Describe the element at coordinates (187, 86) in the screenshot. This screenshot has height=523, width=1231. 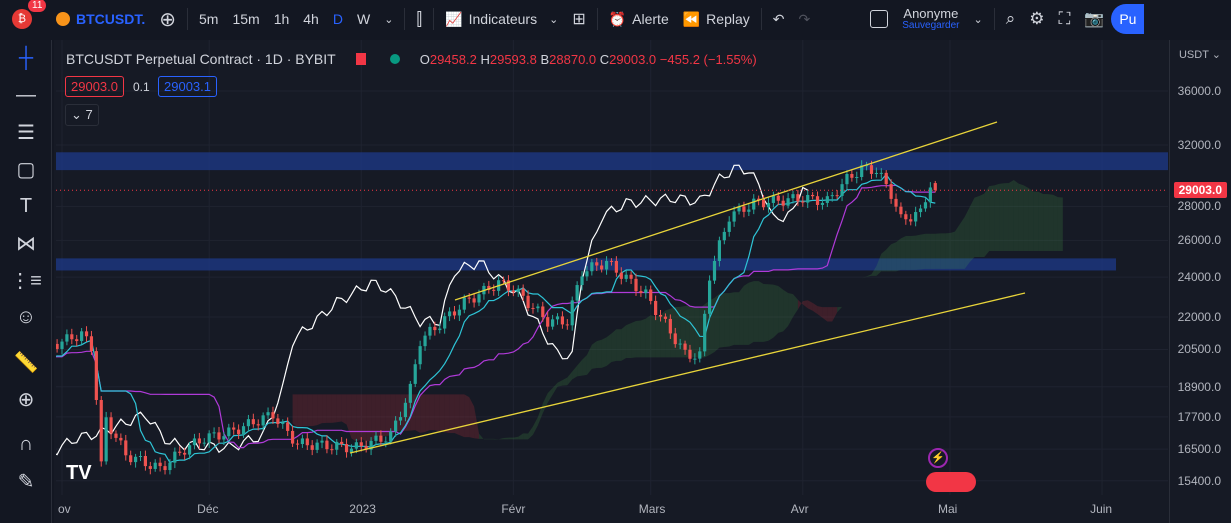
I see `buy-price-button: 29003.1` at that location.